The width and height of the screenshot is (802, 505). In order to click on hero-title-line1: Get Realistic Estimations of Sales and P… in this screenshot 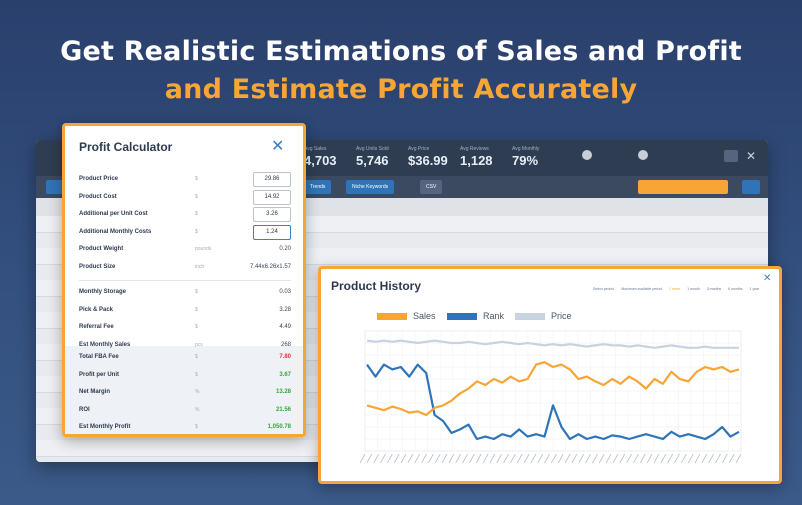, I will do `click(401, 51)`.